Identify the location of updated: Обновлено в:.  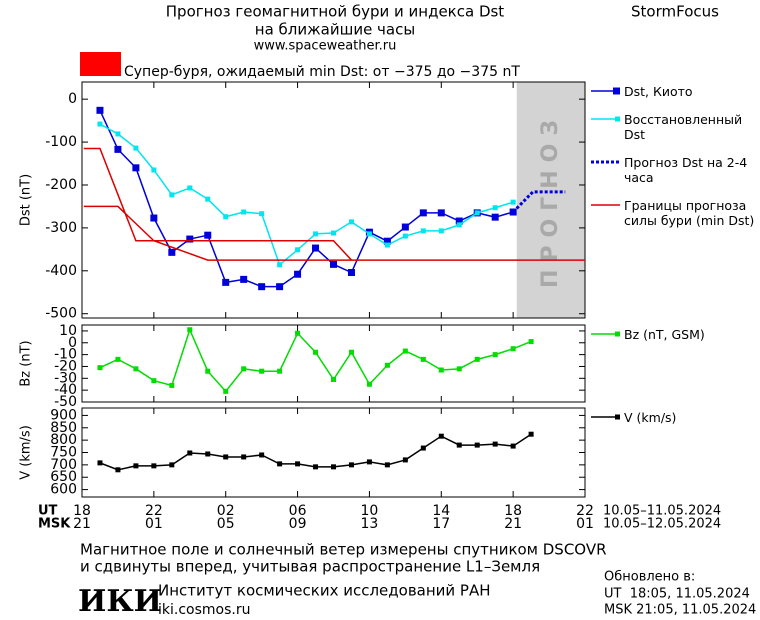
(649, 577).